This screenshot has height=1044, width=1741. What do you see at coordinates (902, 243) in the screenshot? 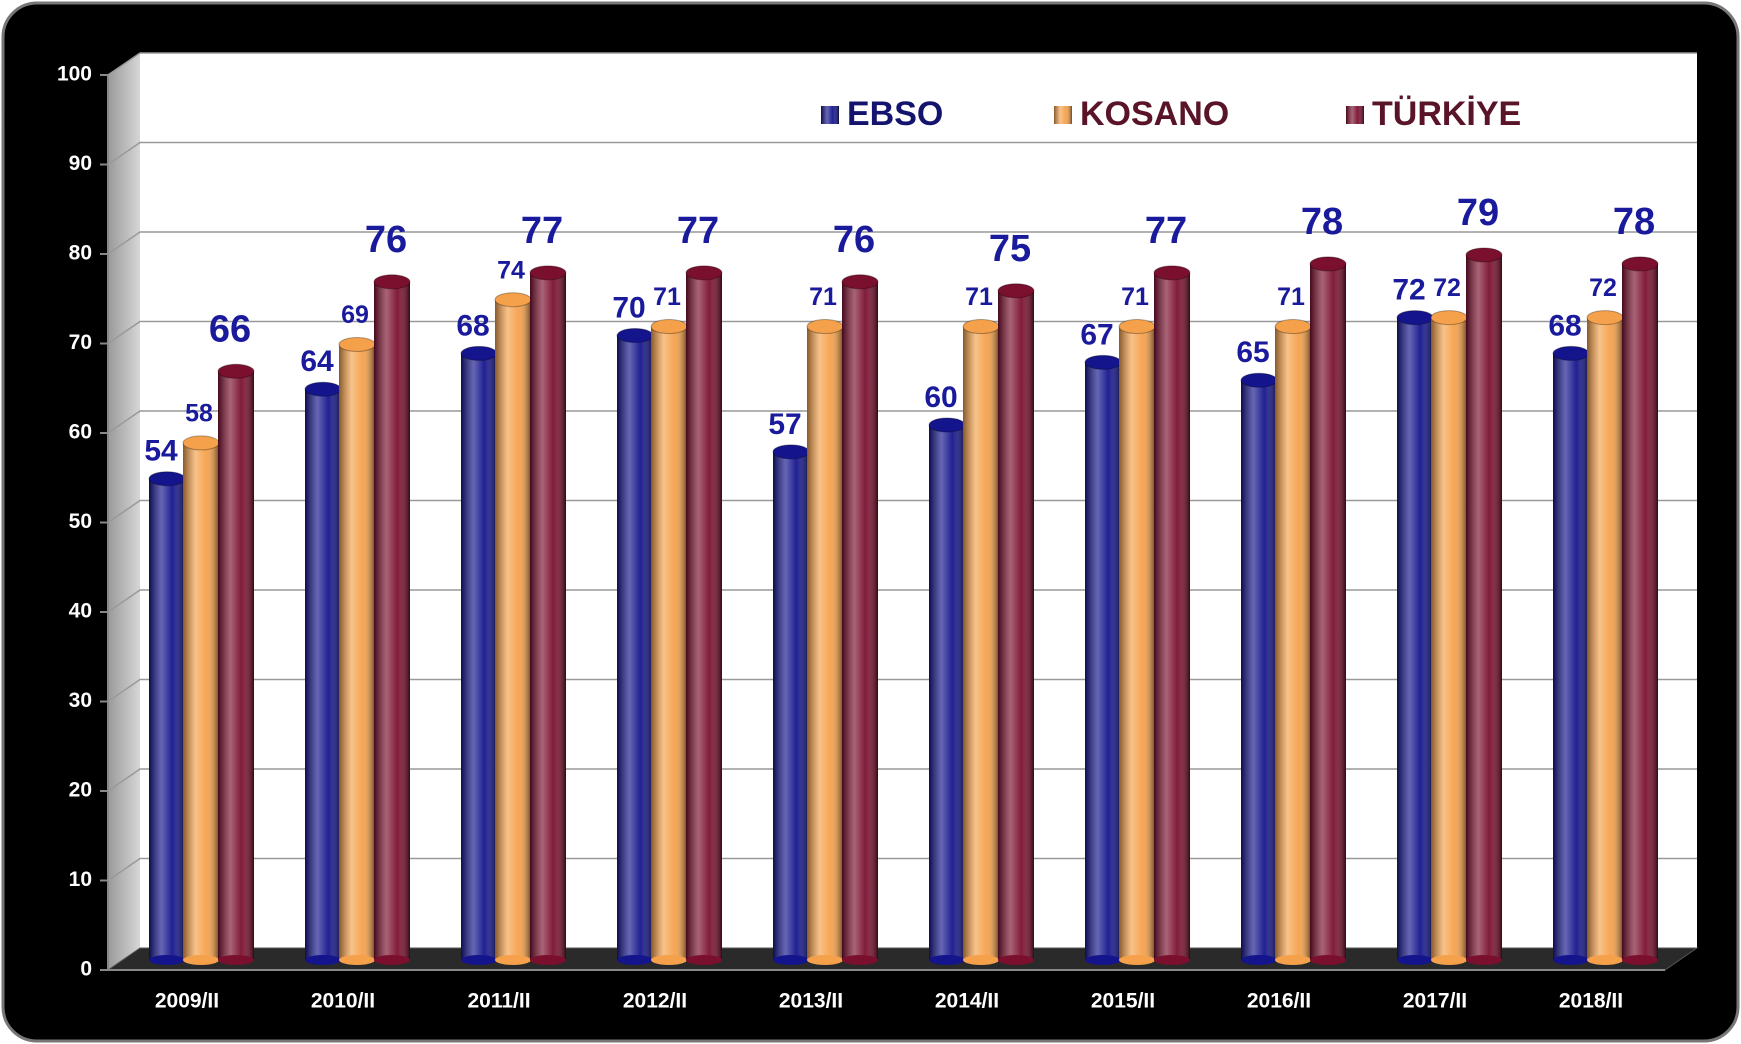
I see `grid-line` at bounding box center [902, 243].